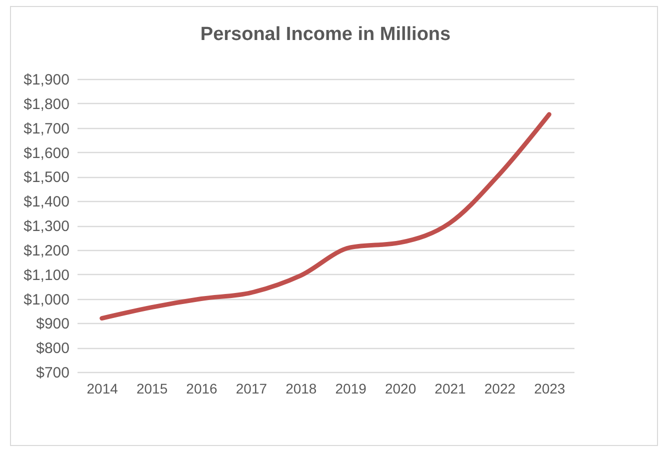 Image resolution: width=669 pixels, height=457 pixels. I want to click on y-tick-label: $1,400, so click(47, 202).